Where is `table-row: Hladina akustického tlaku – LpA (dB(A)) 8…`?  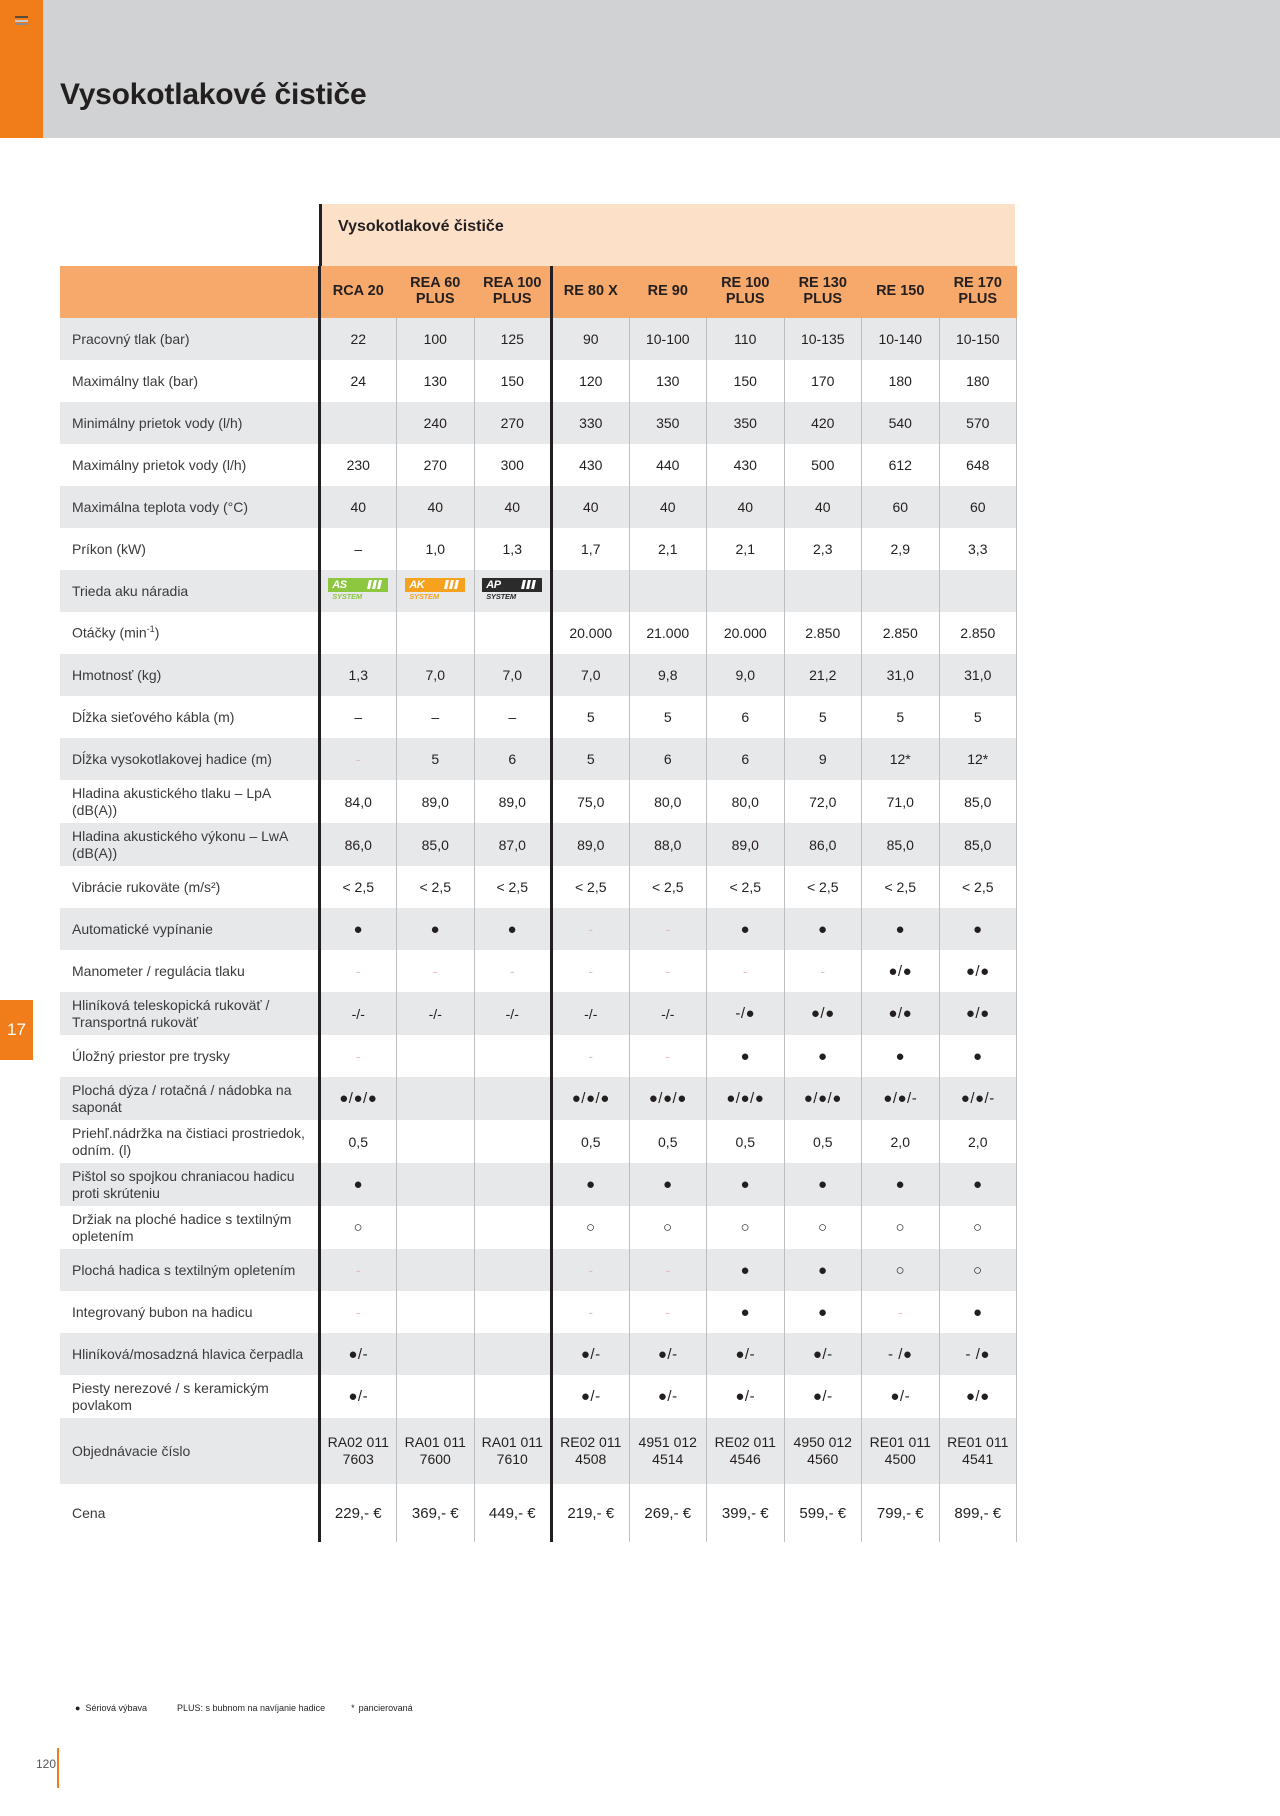
table-row: Hladina akustického tlaku – LpA (dB(A)) 8… is located at coordinates (538, 802).